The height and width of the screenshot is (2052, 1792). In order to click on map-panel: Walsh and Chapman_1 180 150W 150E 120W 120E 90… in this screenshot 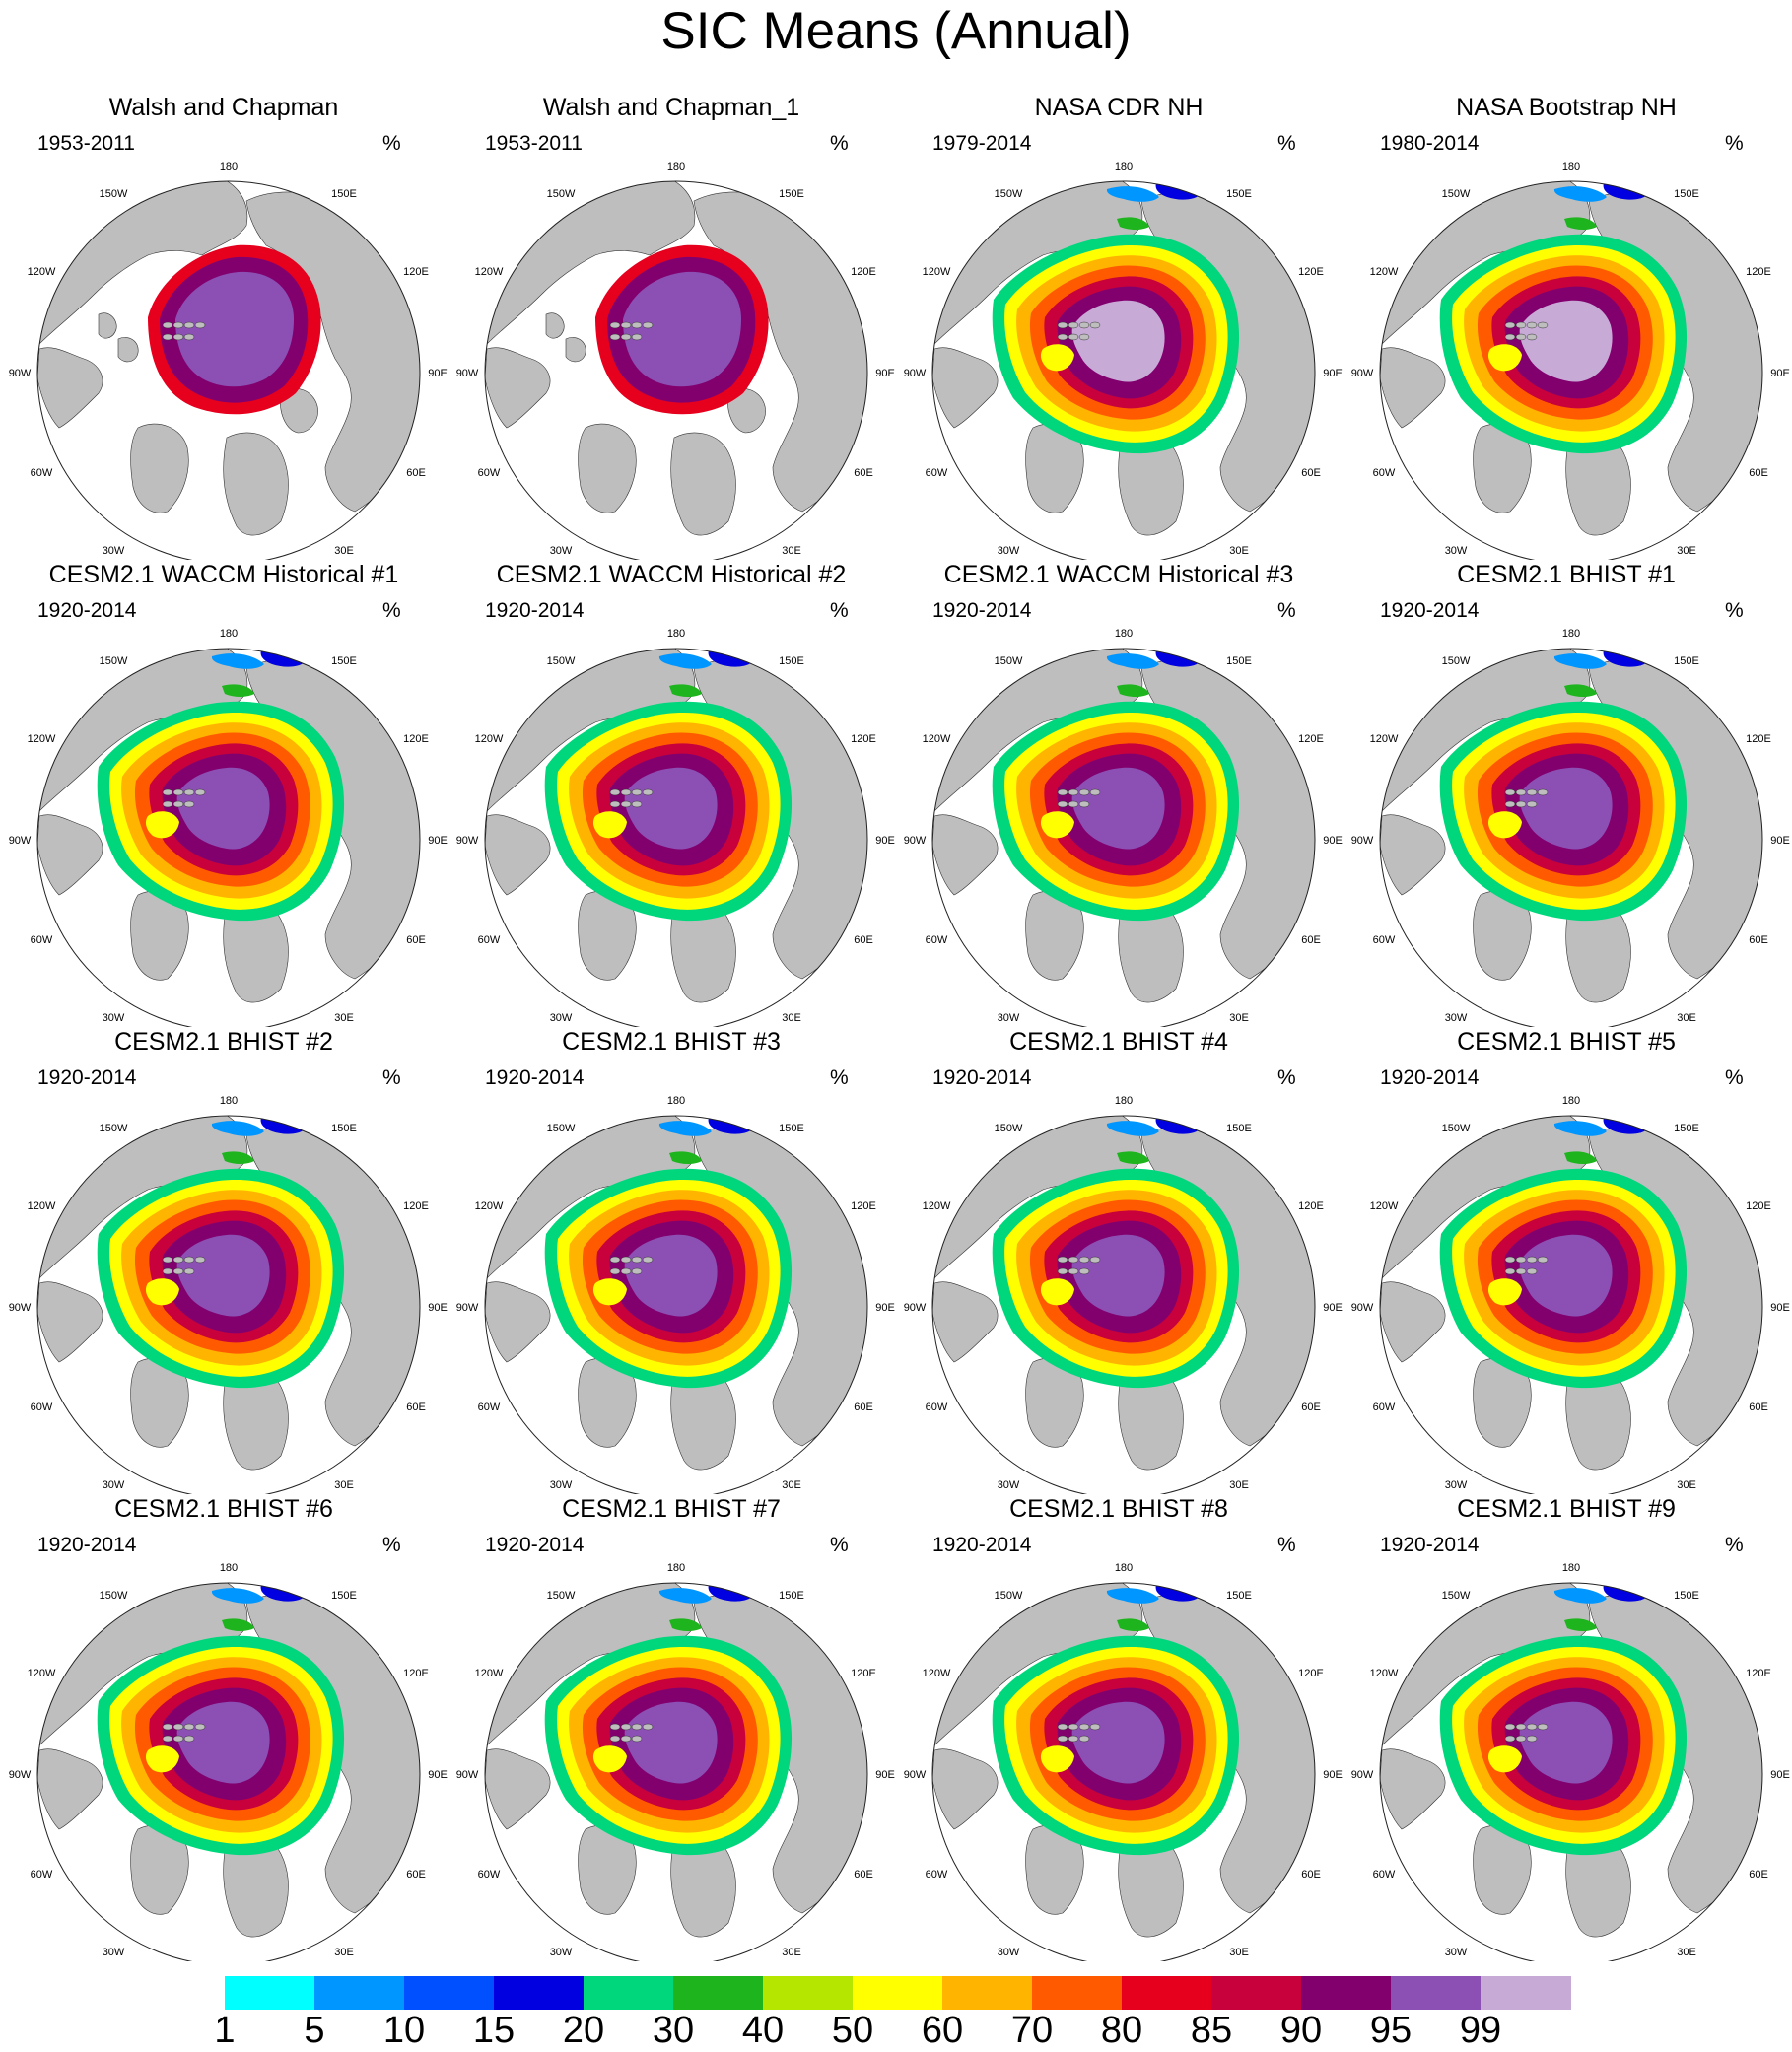, I will do `click(671, 326)`.